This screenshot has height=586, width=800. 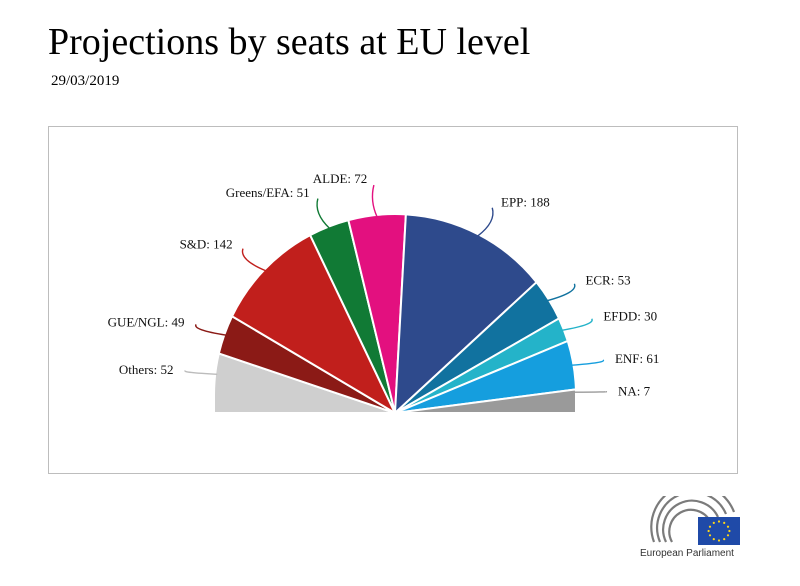 I want to click on chart-date: 29/03/2019, so click(x=85, y=81).